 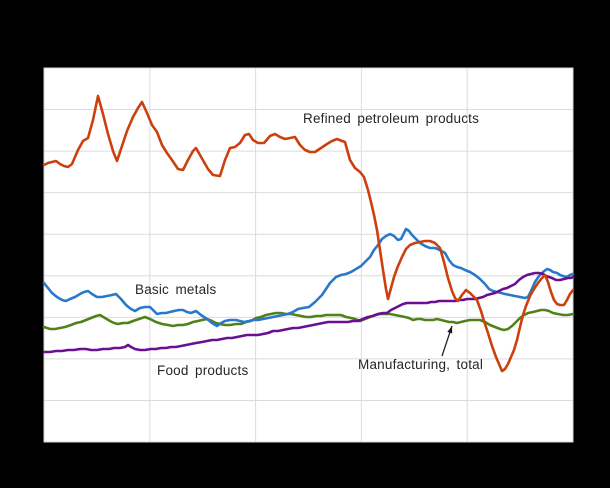 What do you see at coordinates (421, 364) in the screenshot?
I see `series-label-manufacturing-total: Manufacturing, total` at bounding box center [421, 364].